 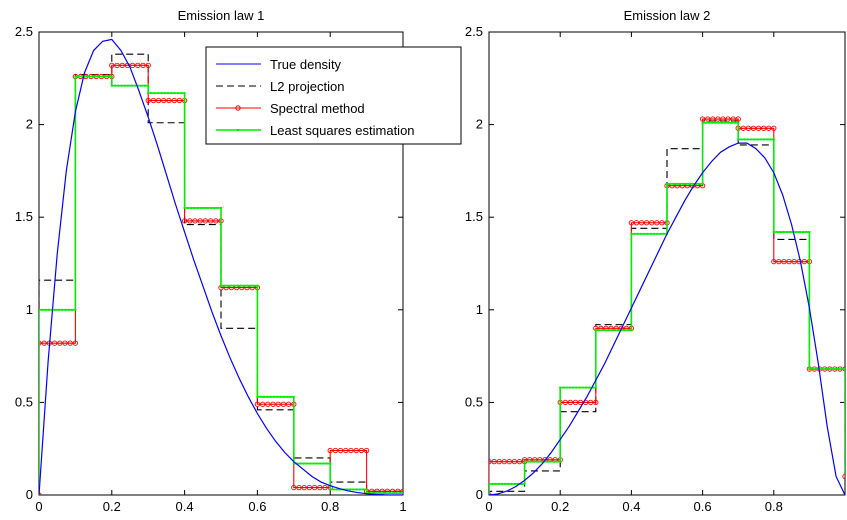 I want to click on x-tick-label: 0.6, so click(x=703, y=506).